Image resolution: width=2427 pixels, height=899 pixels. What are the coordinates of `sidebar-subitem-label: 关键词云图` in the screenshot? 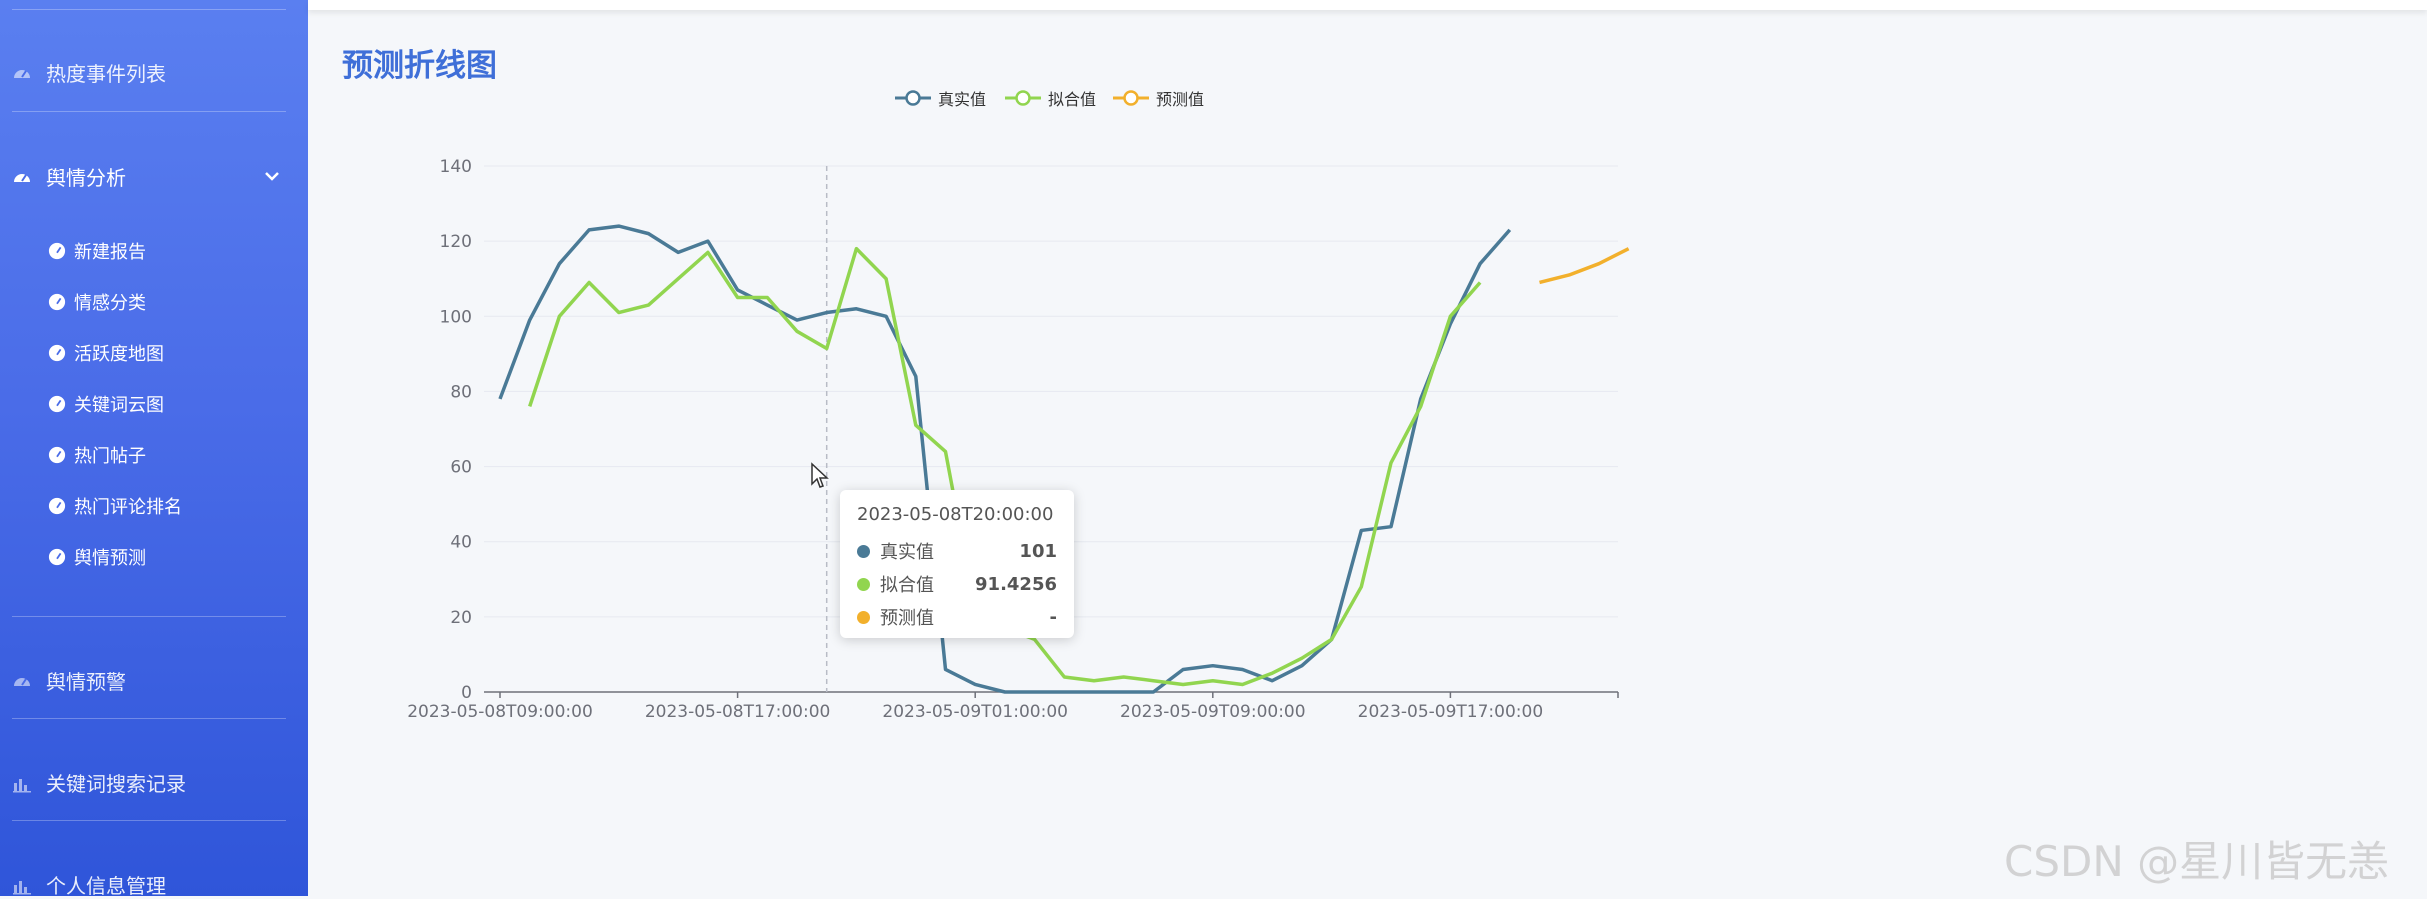 It's located at (119, 405).